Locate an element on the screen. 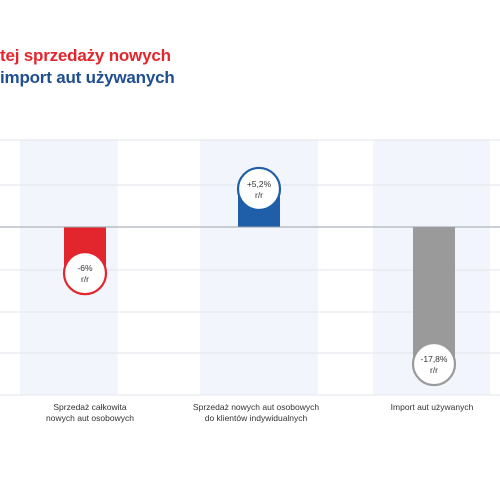  category-label-1: Sprzedaż całkowita nowych aut osobowych is located at coordinates (90, 413).